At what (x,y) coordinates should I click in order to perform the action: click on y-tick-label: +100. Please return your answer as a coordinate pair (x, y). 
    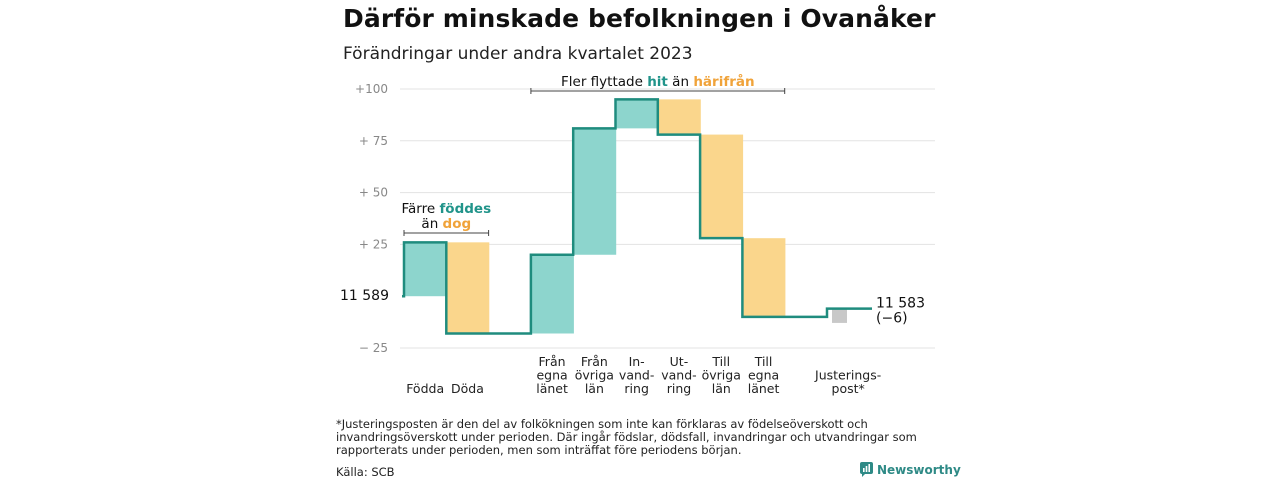
    Looking at the image, I should click on (371, 89).